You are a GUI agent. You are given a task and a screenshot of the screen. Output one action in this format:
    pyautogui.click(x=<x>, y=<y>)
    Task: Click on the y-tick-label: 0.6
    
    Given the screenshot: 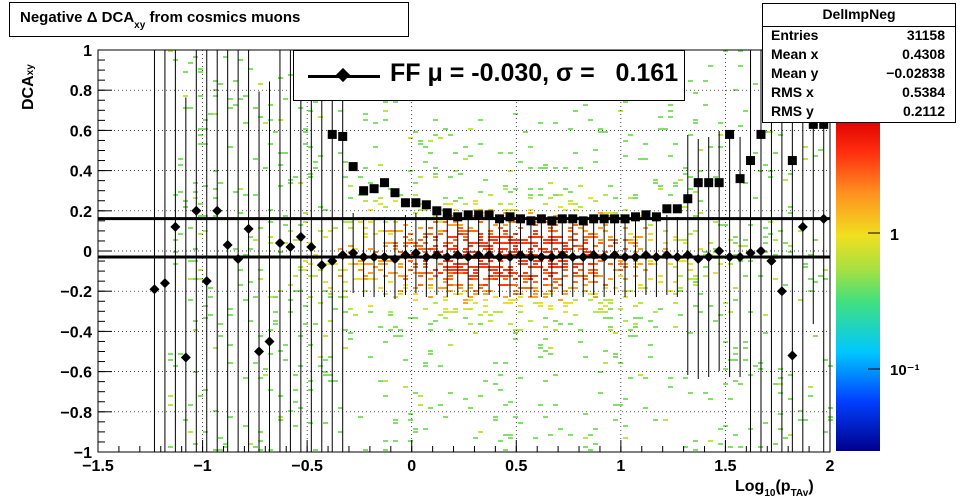 What is the action you would take?
    pyautogui.click(x=81, y=131)
    